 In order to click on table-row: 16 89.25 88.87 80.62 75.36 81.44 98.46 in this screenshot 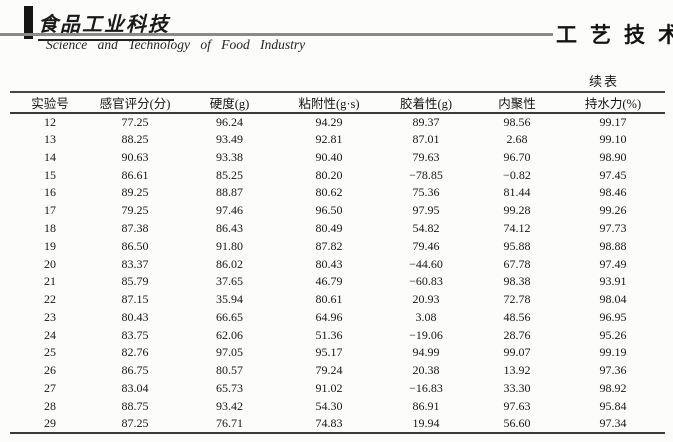, I will do `click(337, 193)`.